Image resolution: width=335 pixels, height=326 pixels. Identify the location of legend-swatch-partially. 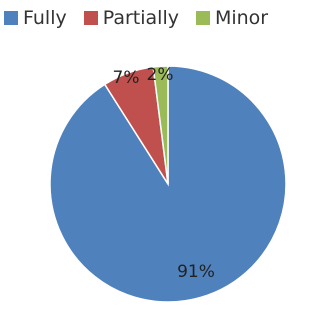
(90, 18).